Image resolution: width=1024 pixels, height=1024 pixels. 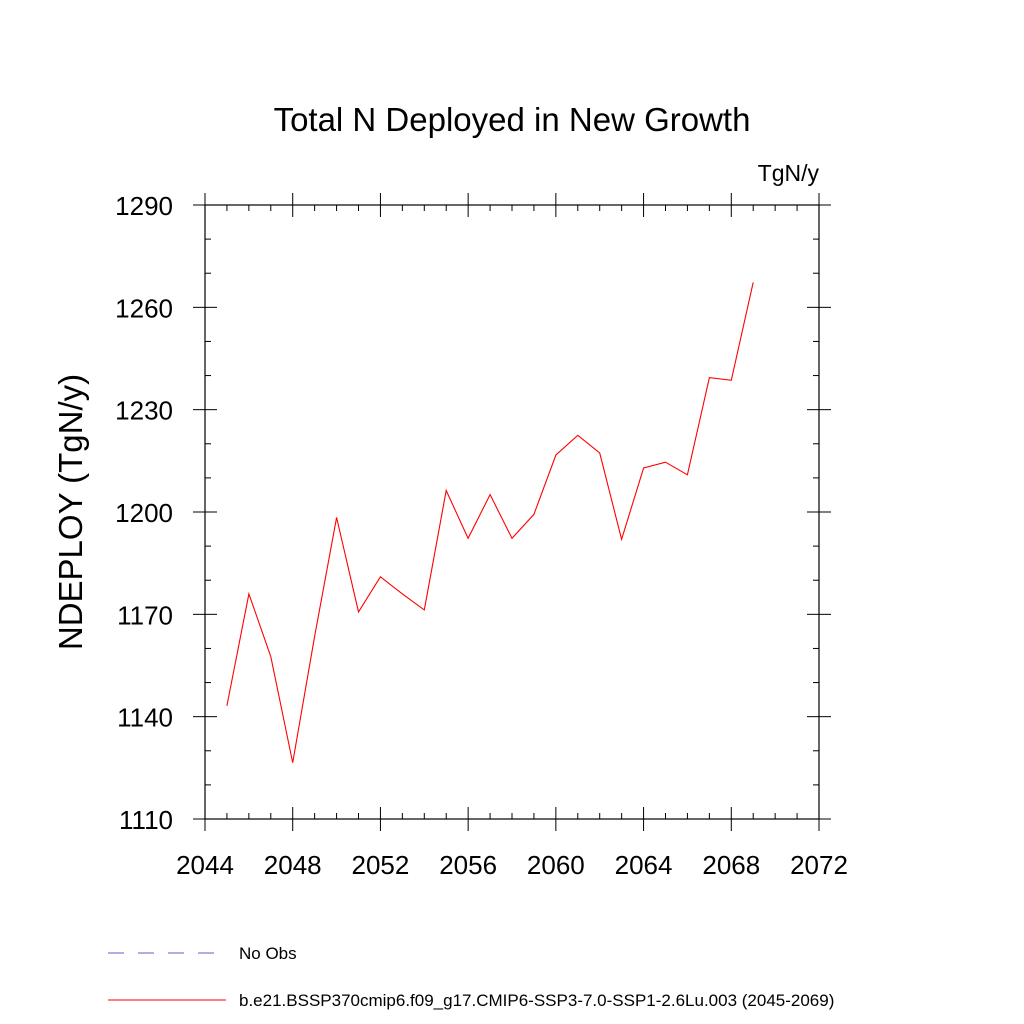 What do you see at coordinates (512, 865) in the screenshot?
I see `x-tick-labels: 2044 2048 2052 2056 2060 2064 2068 2072` at bounding box center [512, 865].